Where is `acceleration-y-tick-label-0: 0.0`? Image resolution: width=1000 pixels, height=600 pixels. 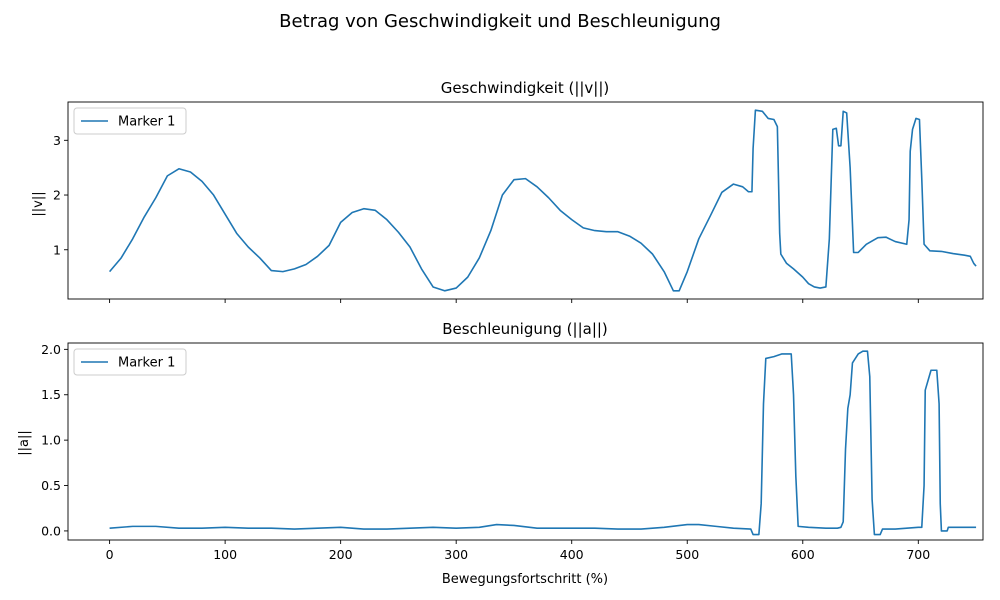 acceleration-y-tick-label-0: 0.0 is located at coordinates (51, 530).